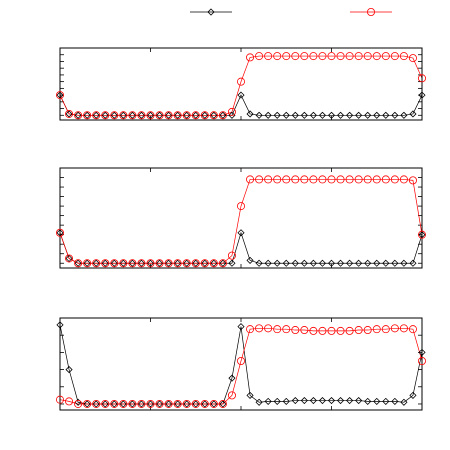 This screenshot has height=450, width=450. Describe the element at coordinates (241, 84) in the screenshot. I see `panel` at that location.